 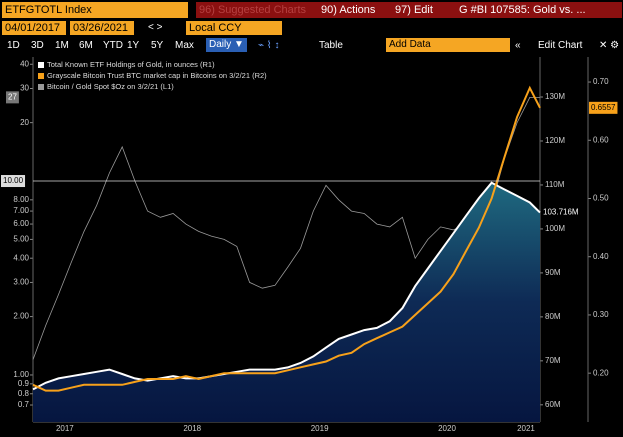 What do you see at coordinates (110, 86) in the screenshot?
I see `legend-label: Bitcoin / Gold Spot $Oz on 3/2/21 (L1)` at bounding box center [110, 86].